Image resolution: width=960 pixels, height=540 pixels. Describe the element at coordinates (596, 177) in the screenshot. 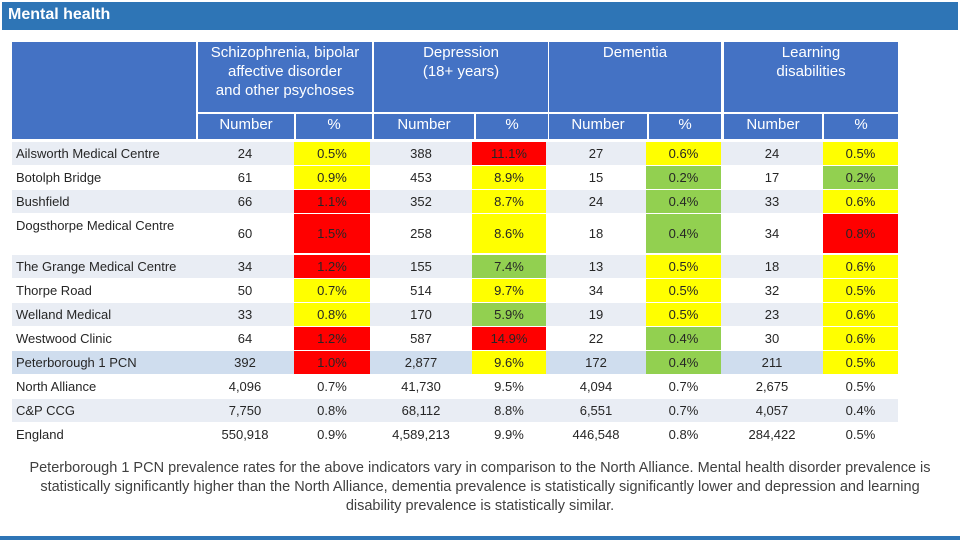

I see `number-cell: 15` at that location.